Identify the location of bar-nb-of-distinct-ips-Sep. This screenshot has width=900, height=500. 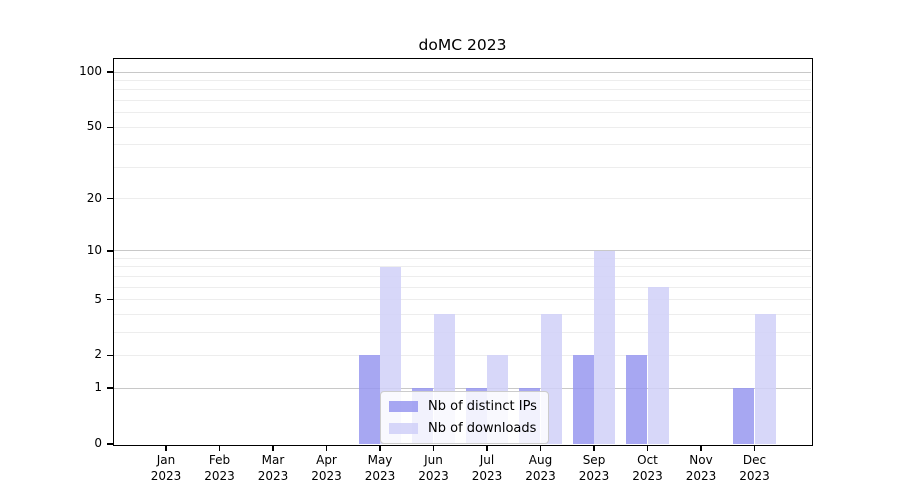
(583, 399).